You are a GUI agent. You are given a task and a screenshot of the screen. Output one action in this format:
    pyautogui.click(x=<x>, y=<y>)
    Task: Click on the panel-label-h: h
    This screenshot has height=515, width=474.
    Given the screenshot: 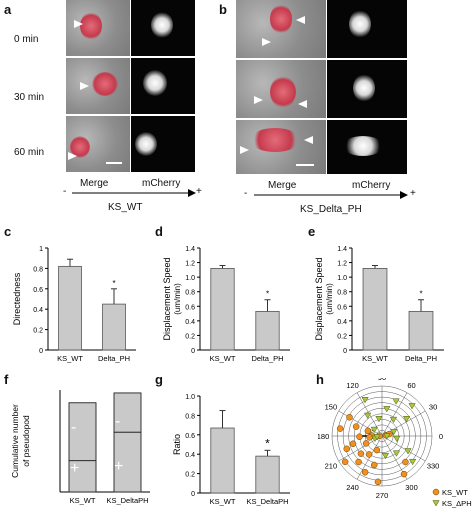 What is the action you would take?
    pyautogui.click(x=320, y=379)
    